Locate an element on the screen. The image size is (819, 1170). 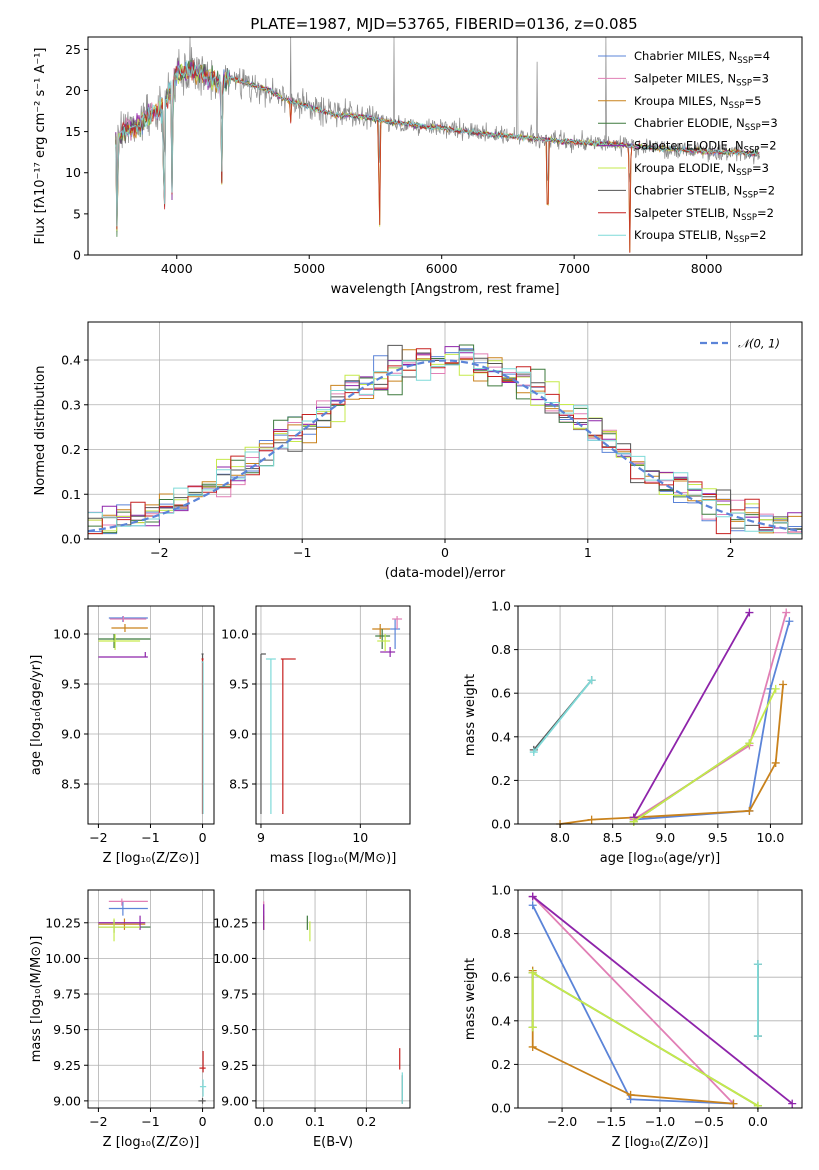
legend-entry: Chabrier MILES, NSSP=4 is located at coordinates (702, 57).